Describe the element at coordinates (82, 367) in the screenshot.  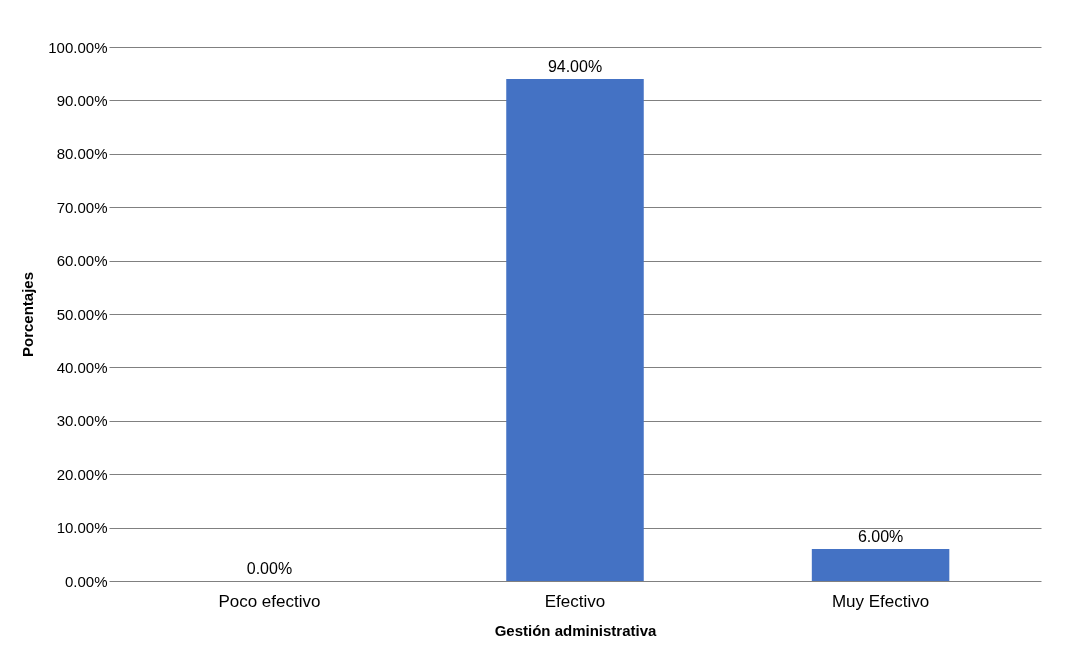
I see `y-tick-label: 40.00%` at that location.